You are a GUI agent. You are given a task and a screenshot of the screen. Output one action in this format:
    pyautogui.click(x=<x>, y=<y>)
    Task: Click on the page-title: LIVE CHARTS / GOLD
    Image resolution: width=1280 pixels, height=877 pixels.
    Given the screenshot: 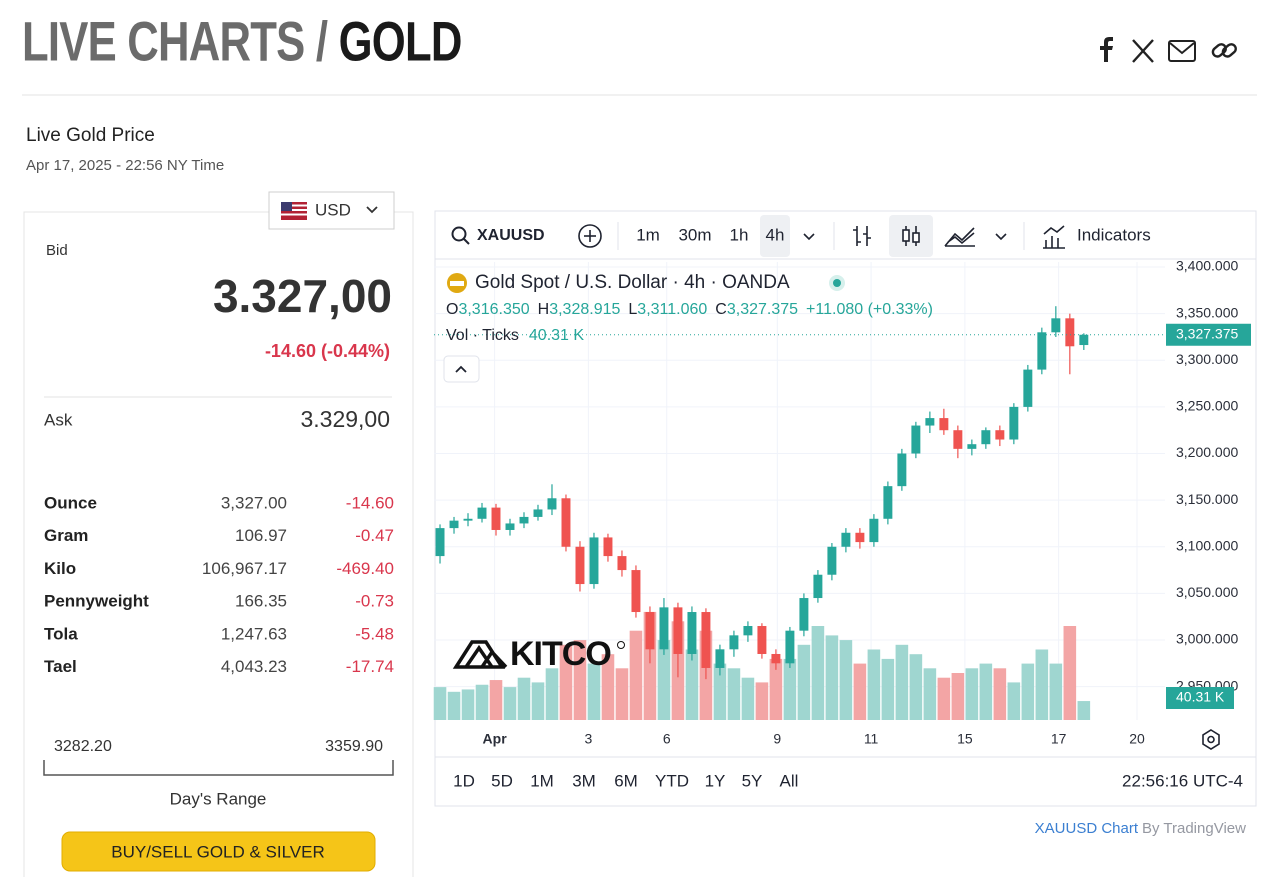 What is the action you would take?
    pyautogui.click(x=242, y=42)
    